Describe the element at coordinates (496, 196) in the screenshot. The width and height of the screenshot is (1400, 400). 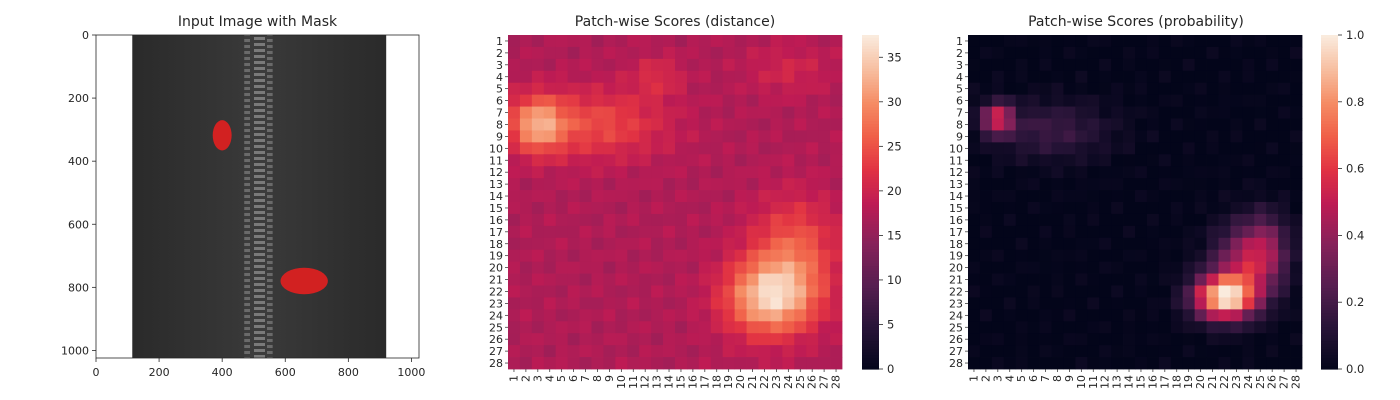
I see `y-tick-label: 14` at that location.